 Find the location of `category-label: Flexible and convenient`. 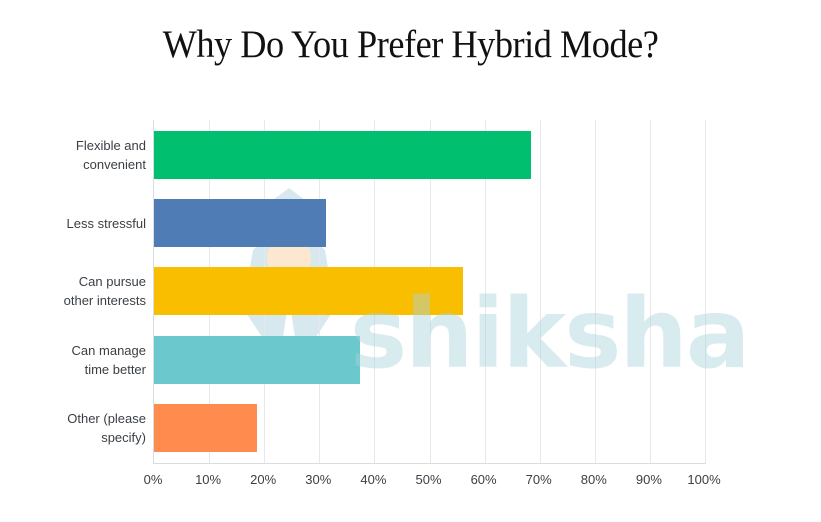

category-label: Flexible and convenient is located at coordinates (110, 155).